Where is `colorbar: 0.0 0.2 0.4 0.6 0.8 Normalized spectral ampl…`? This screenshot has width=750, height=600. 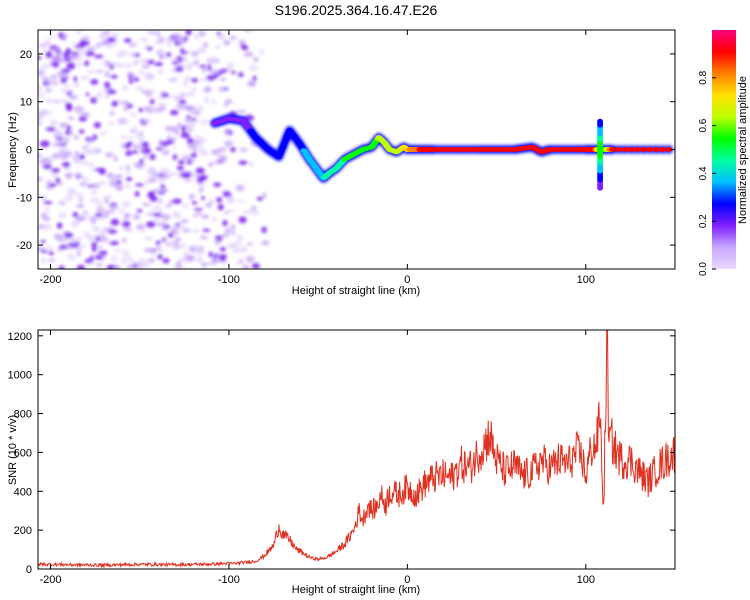 colorbar: 0.0 0.2 0.4 0.6 0.8 Normalized spectral ampl… is located at coordinates (723, 153).